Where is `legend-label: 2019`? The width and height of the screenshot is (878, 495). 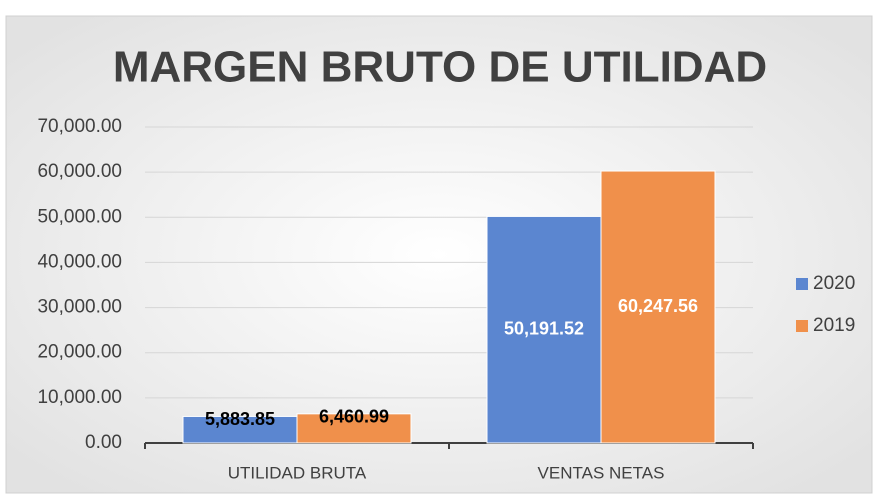
legend-label: 2019 is located at coordinates (834, 325).